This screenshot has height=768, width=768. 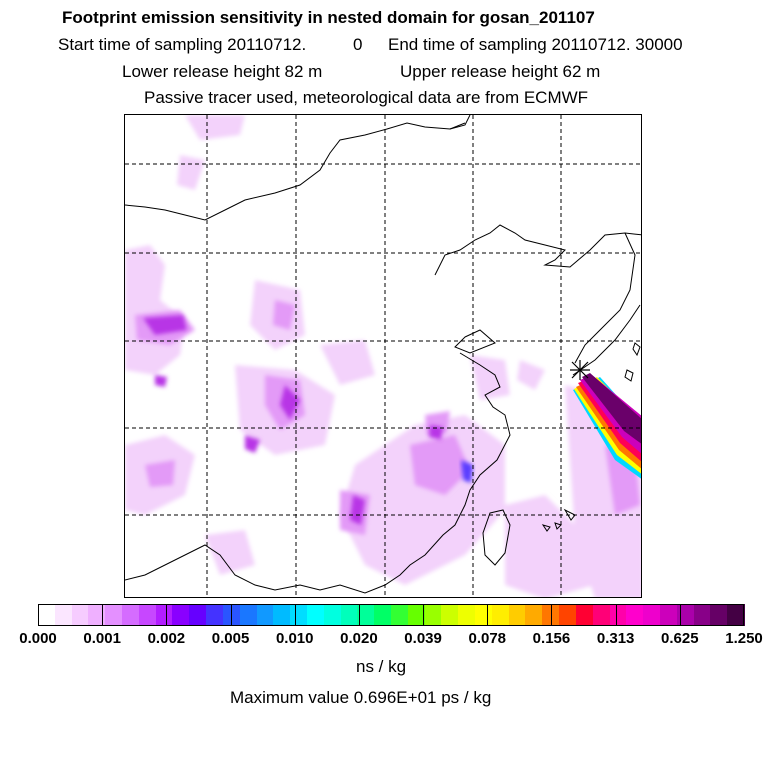 What do you see at coordinates (222, 71) in the screenshot?
I see `lower-release-height: Lower release height 82 m` at bounding box center [222, 71].